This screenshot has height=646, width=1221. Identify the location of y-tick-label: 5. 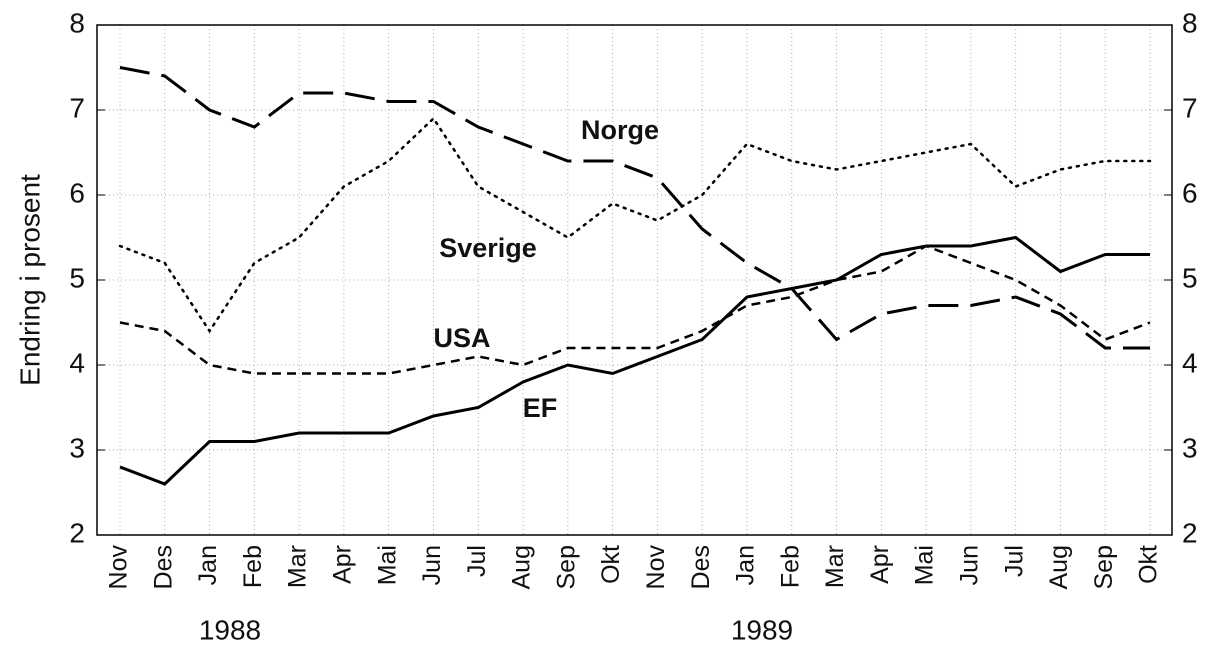
(77, 277).